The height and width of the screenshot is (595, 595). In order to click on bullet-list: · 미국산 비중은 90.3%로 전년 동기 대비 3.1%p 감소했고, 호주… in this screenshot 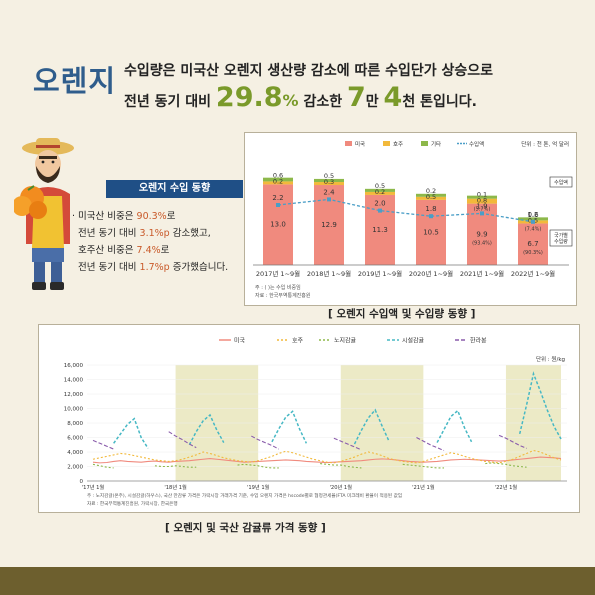, I will do `click(150, 242)`.